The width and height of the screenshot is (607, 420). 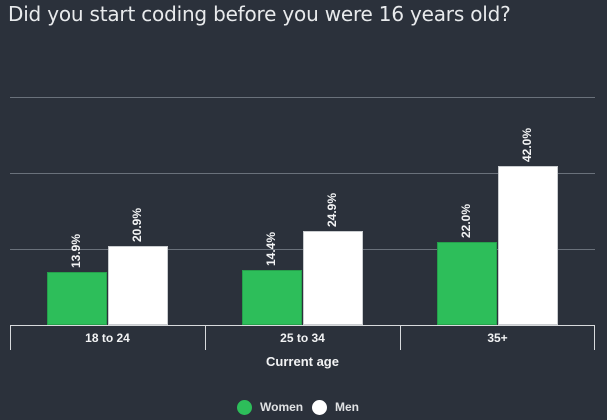 What do you see at coordinates (527, 144) in the screenshot?
I see `value-label-men-35-plus: 42.0%` at bounding box center [527, 144].